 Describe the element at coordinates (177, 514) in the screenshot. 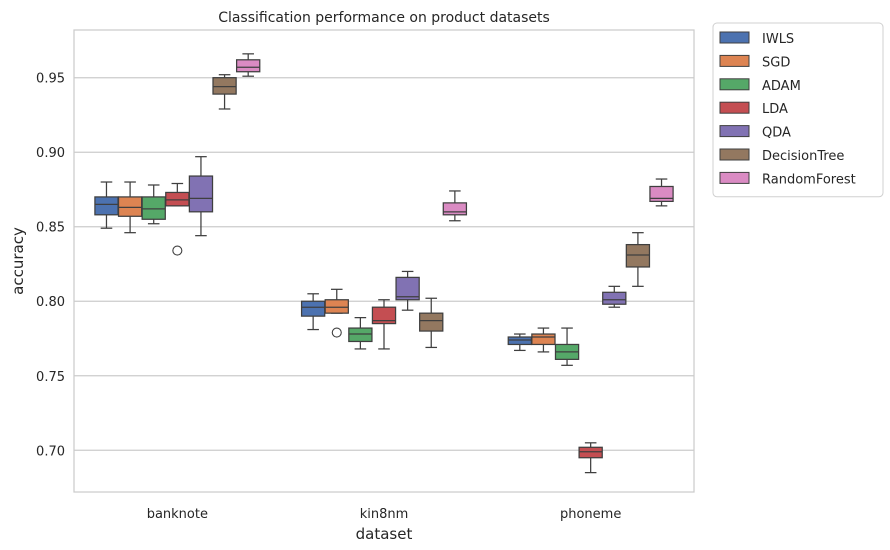

I see `x-tick-label: banknote` at that location.